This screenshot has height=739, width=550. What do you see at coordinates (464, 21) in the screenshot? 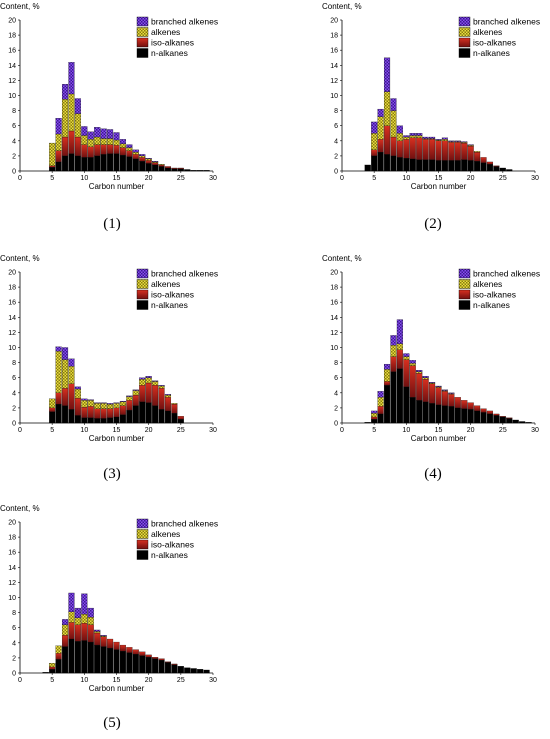
I see `legend-swatch-branched-alkenes` at bounding box center [464, 21].